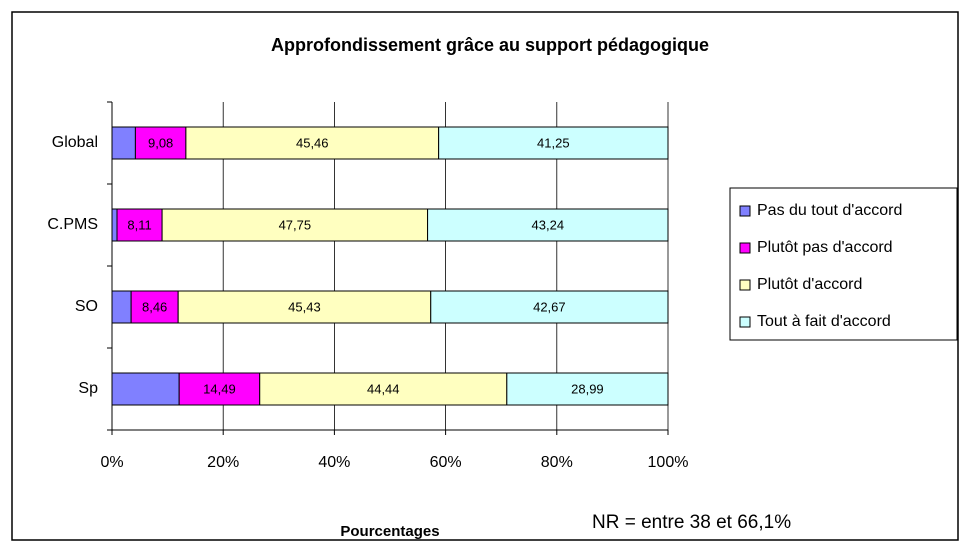 Image resolution: width=960 pixels, height=542 pixels. Describe the element at coordinates (219, 388) in the screenshot. I see `data-label: 14,49` at that location.